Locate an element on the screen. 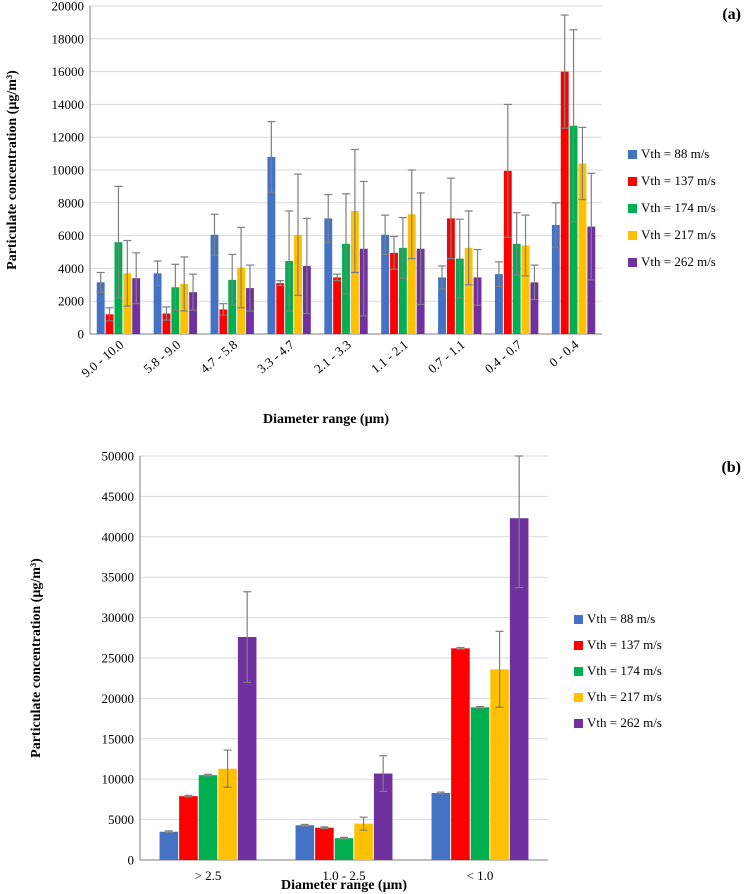 This screenshot has height=894, width=749. x-tick-label: 3.3 - 4.7 is located at coordinates (275, 356).